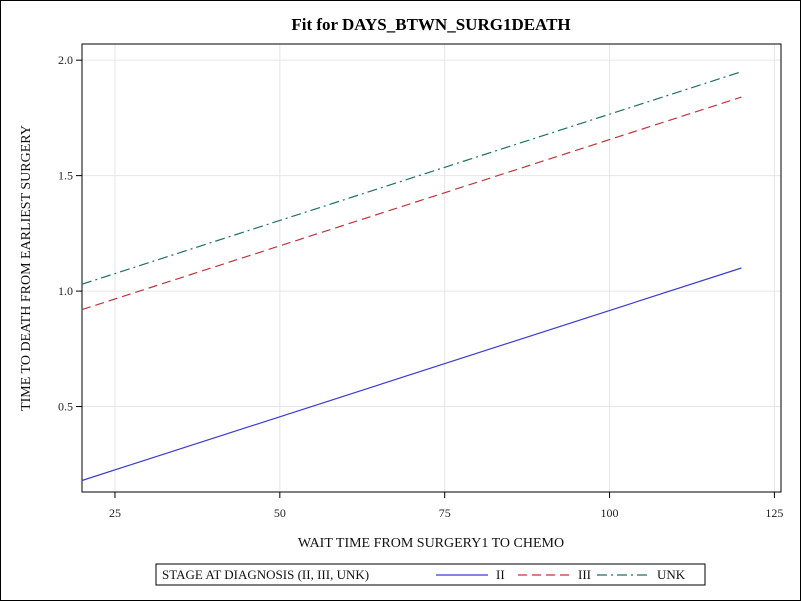  I want to click on x-tick-label: 25, so click(115, 513).